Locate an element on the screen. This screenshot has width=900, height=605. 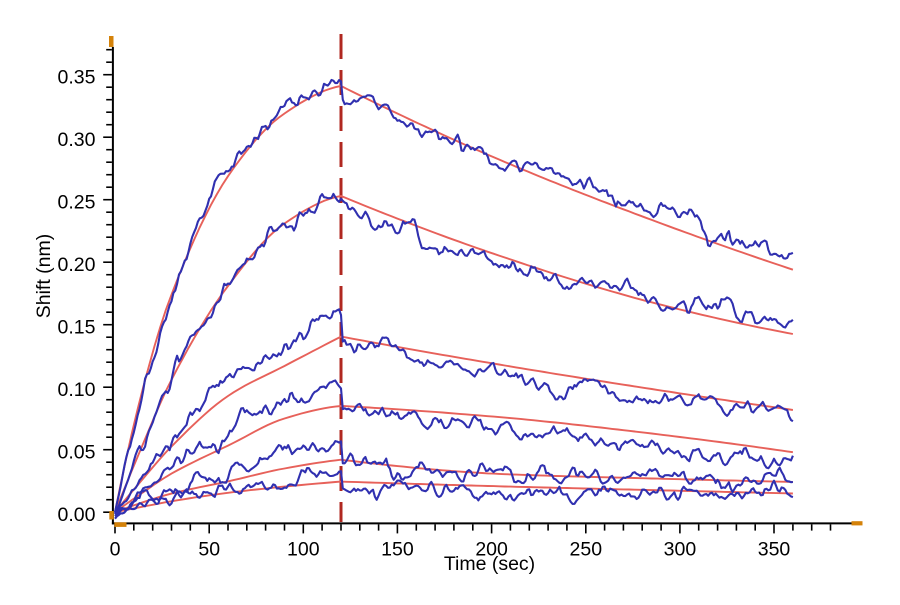
svg-text: 100 is located at coordinates (303, 550).